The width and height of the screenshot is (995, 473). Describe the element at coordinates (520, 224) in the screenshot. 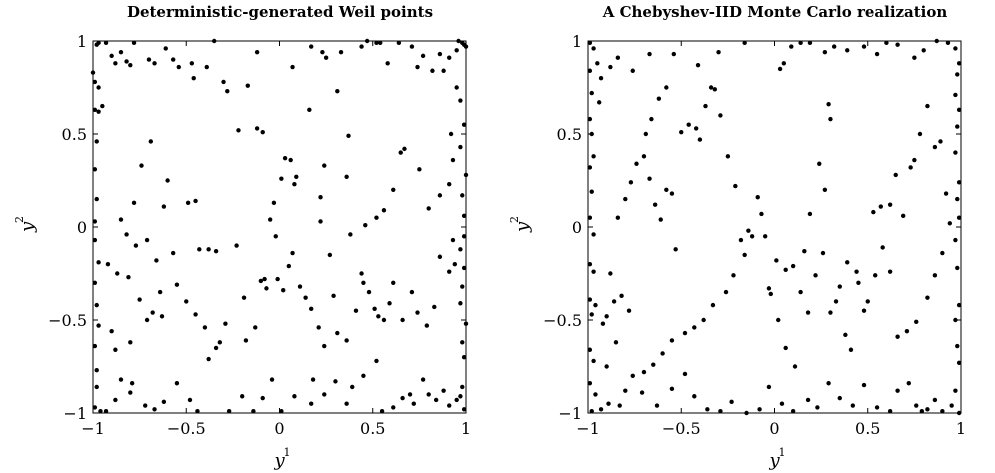

I see `y-axis-label-group: y2` at that location.